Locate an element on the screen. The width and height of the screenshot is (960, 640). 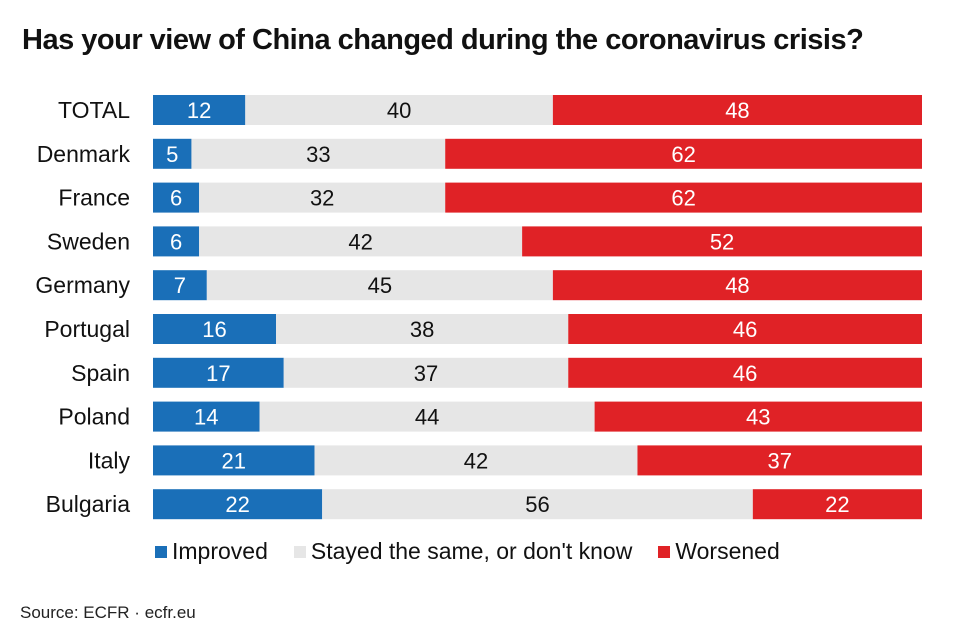
data-label-improved: 17 is located at coordinates (218, 373).